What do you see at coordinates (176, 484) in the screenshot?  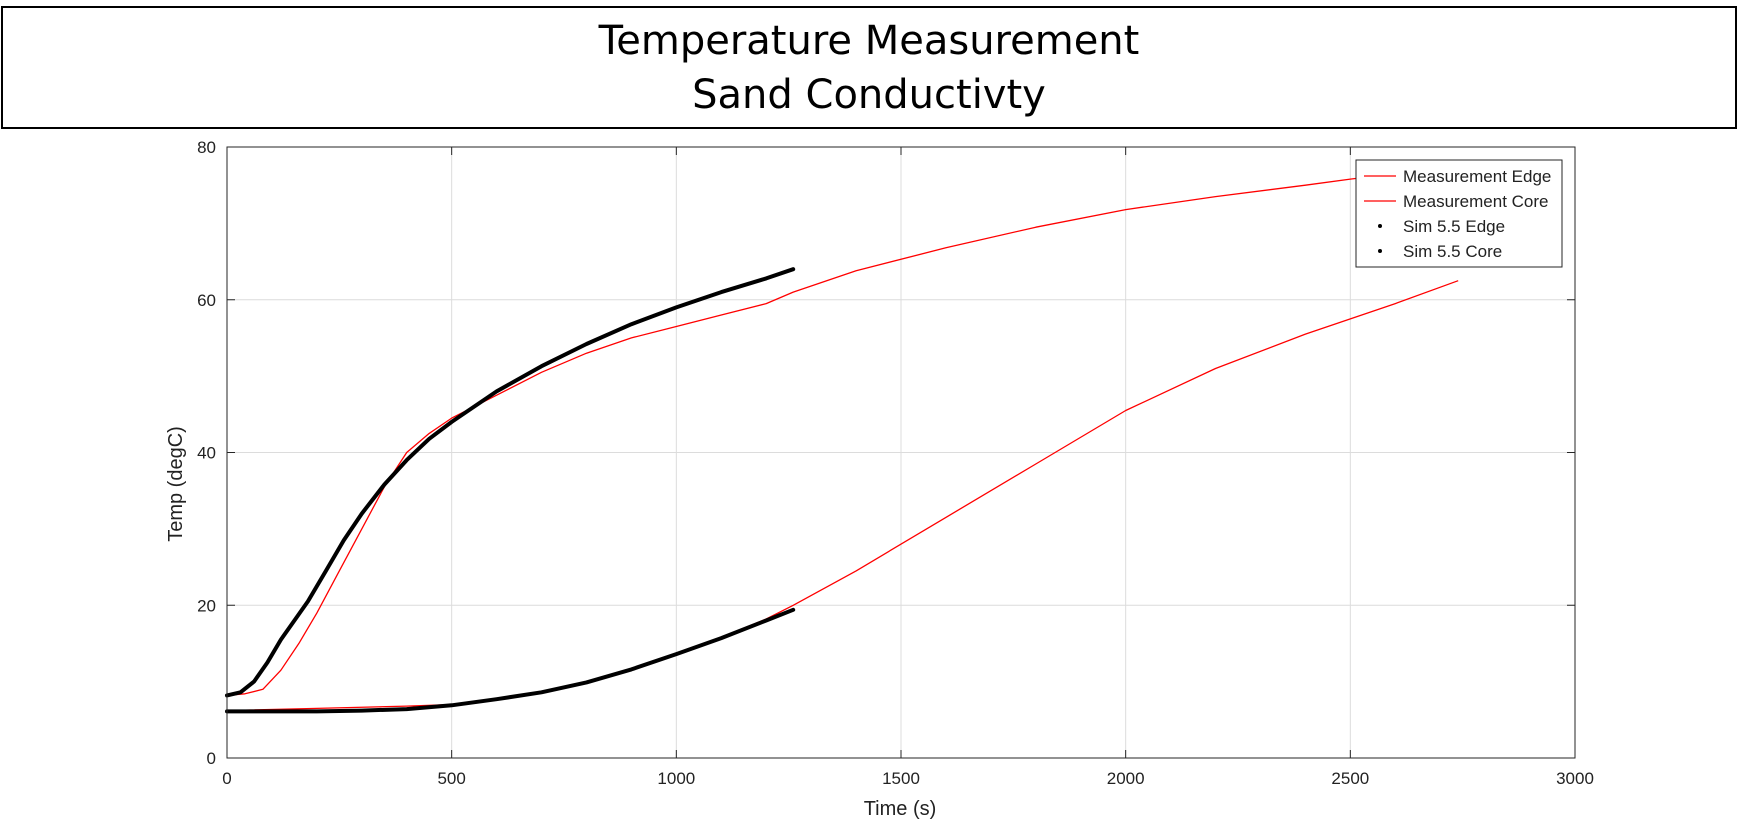 I see `y-axis-label: Temp (degC)` at bounding box center [176, 484].